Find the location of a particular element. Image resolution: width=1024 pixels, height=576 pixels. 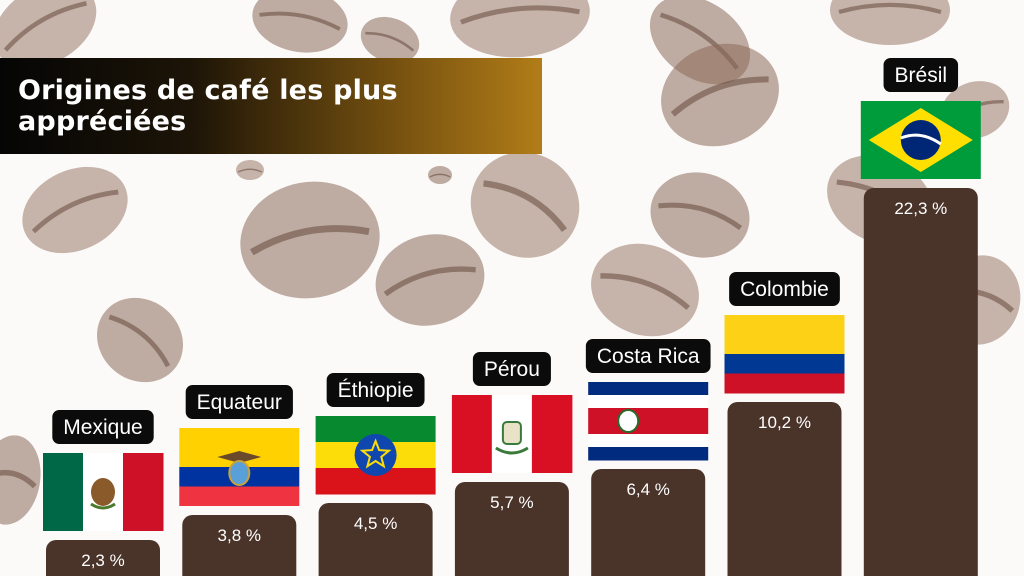

category-label-equateur: Equateur is located at coordinates (239, 402).